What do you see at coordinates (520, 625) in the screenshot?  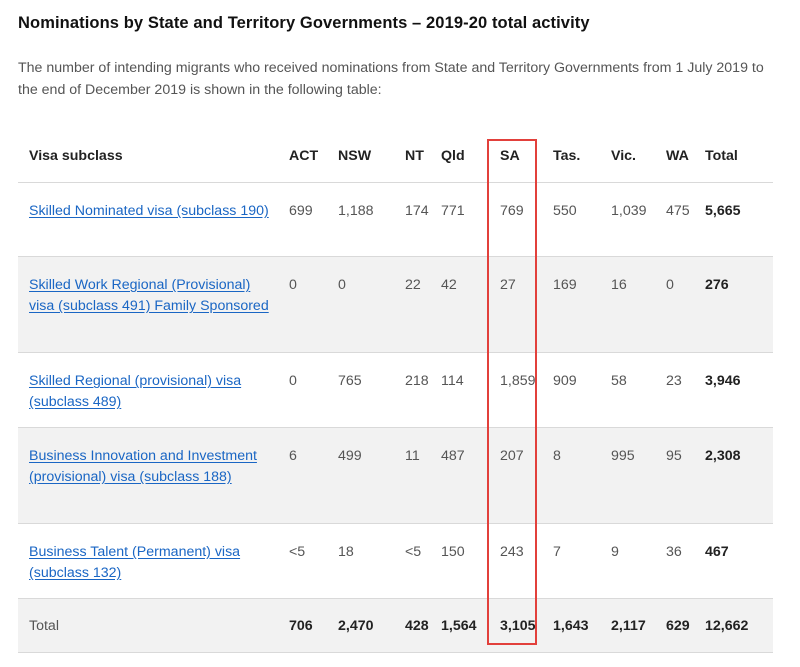 I see `total-cell: 3,105` at bounding box center [520, 625].